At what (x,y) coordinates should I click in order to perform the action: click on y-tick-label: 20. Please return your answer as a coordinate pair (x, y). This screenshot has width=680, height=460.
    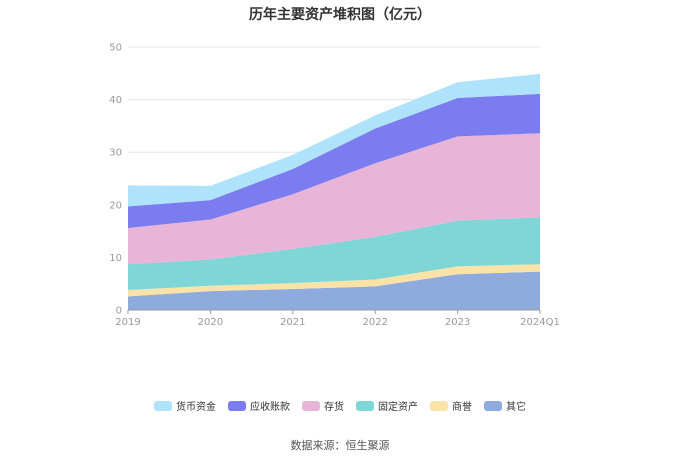
    Looking at the image, I should click on (115, 205).